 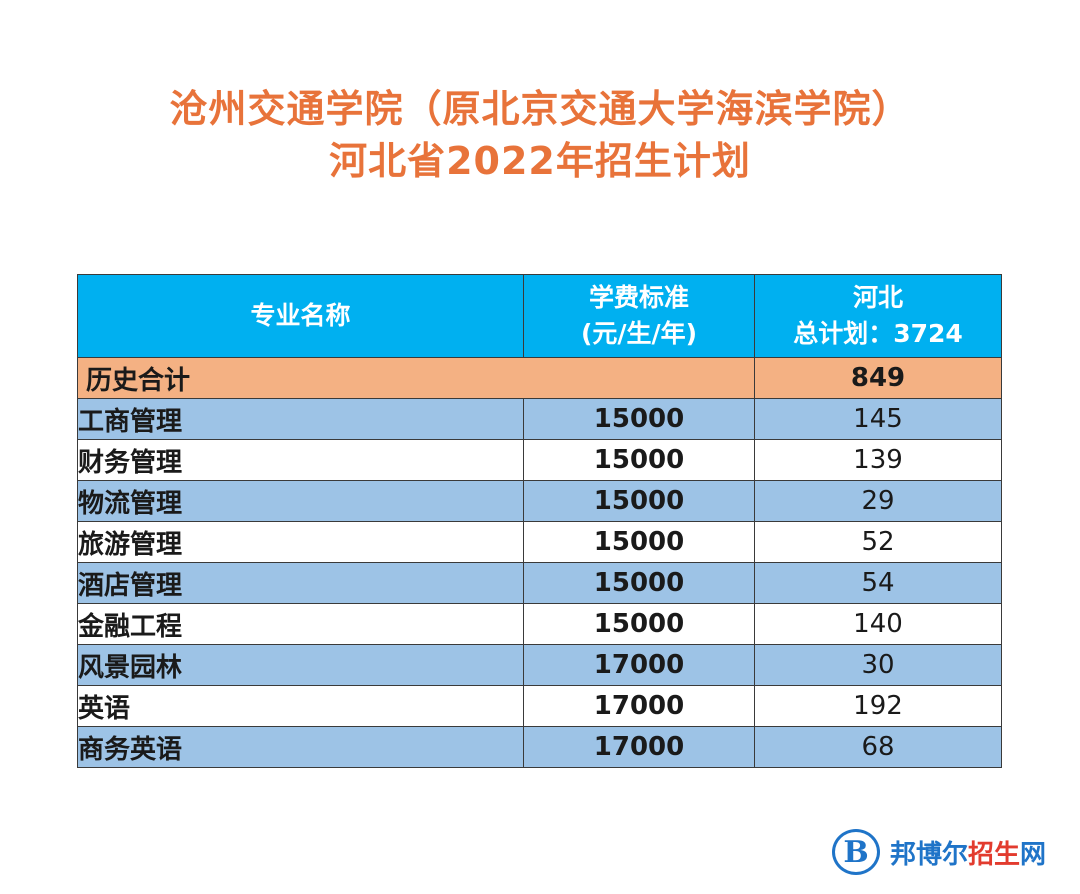 I want to click on header-major: 专业名称, so click(x=300, y=316).